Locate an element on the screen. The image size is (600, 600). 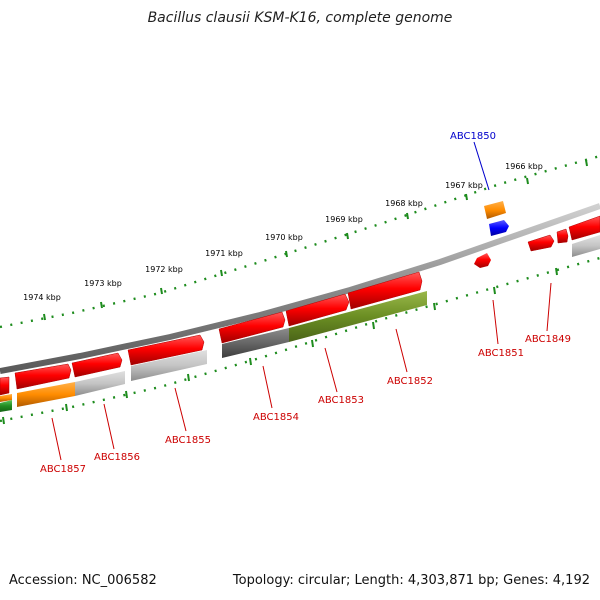
tick-label: 1971 kbp is located at coordinates (224, 253).